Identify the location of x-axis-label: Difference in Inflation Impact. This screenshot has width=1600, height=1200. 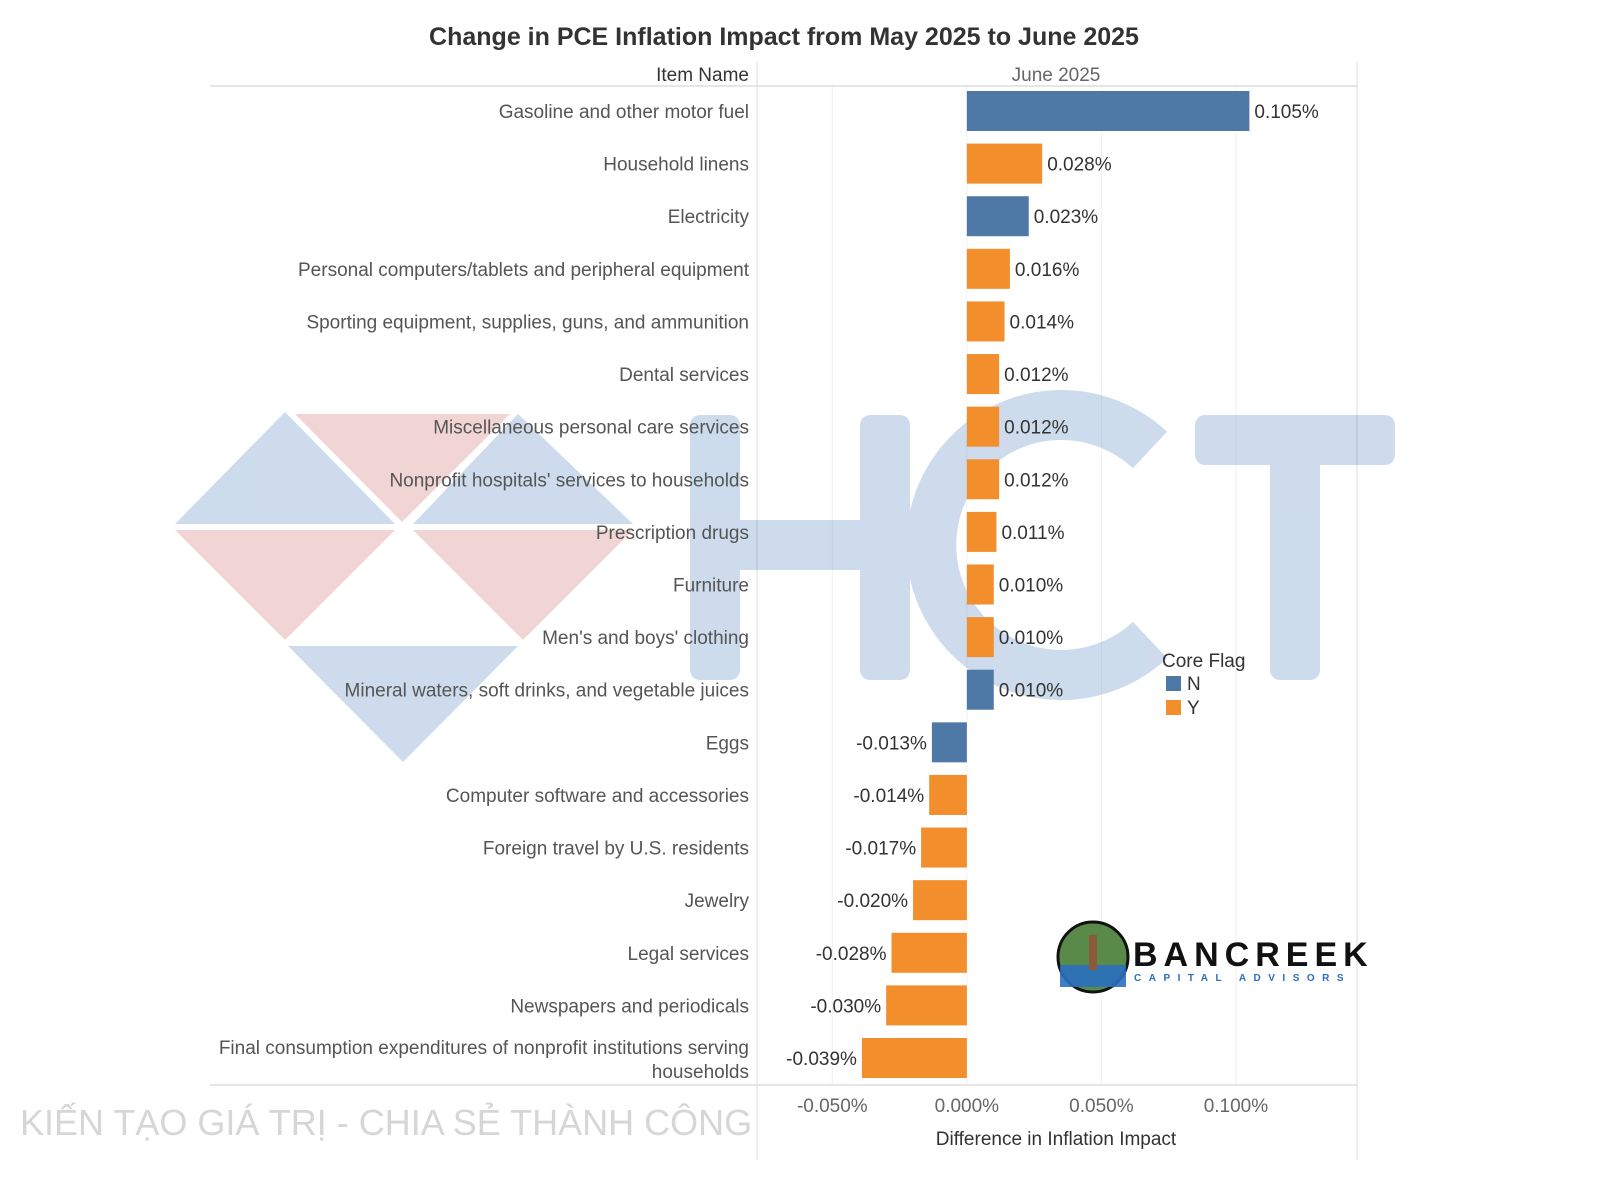
(1056, 1139).